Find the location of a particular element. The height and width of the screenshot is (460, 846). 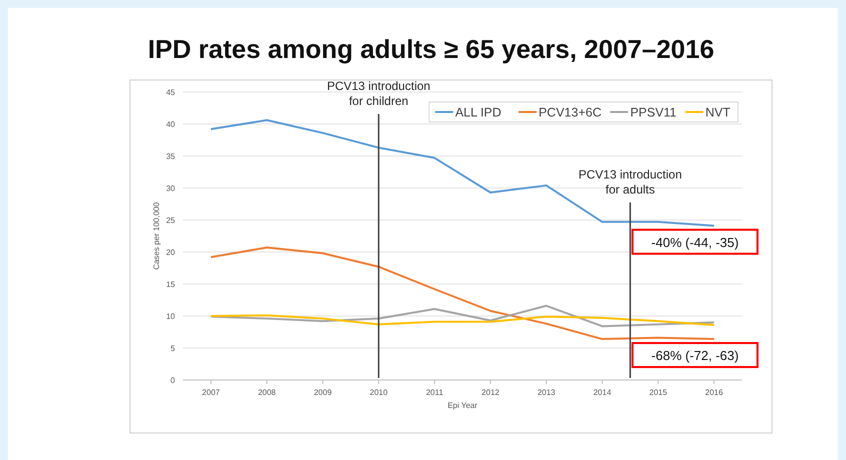

legend-label: PPSV11 is located at coordinates (653, 113).